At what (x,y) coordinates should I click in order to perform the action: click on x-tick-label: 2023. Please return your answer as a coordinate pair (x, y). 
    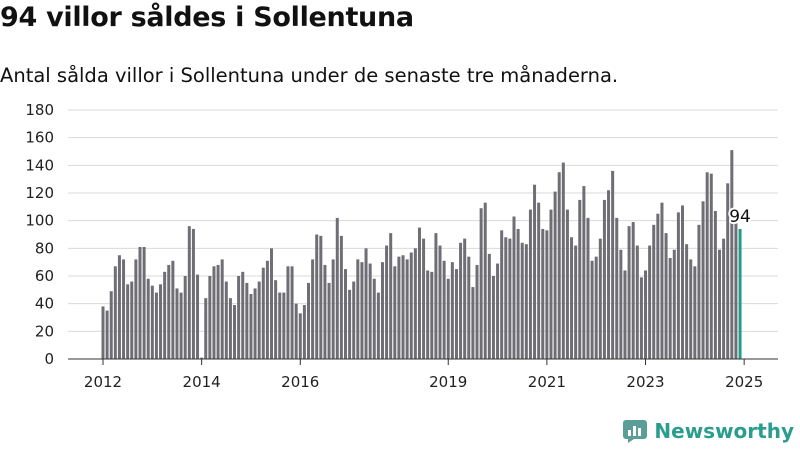
    Looking at the image, I should click on (645, 382).